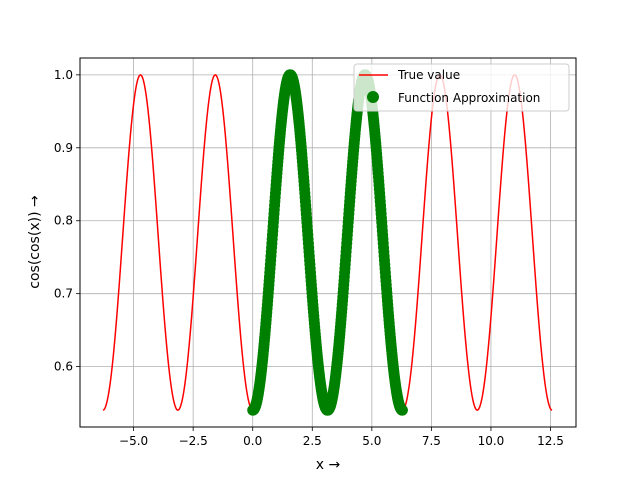 This screenshot has height=480, width=640. I want to click on x-tick-label: −2.5, so click(193, 441).